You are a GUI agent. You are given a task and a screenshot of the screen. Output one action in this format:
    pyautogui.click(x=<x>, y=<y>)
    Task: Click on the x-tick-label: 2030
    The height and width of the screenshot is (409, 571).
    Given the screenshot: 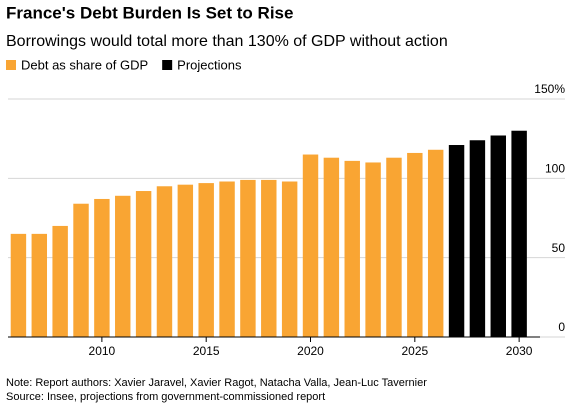 What is the action you would take?
    pyautogui.click(x=519, y=351)
    